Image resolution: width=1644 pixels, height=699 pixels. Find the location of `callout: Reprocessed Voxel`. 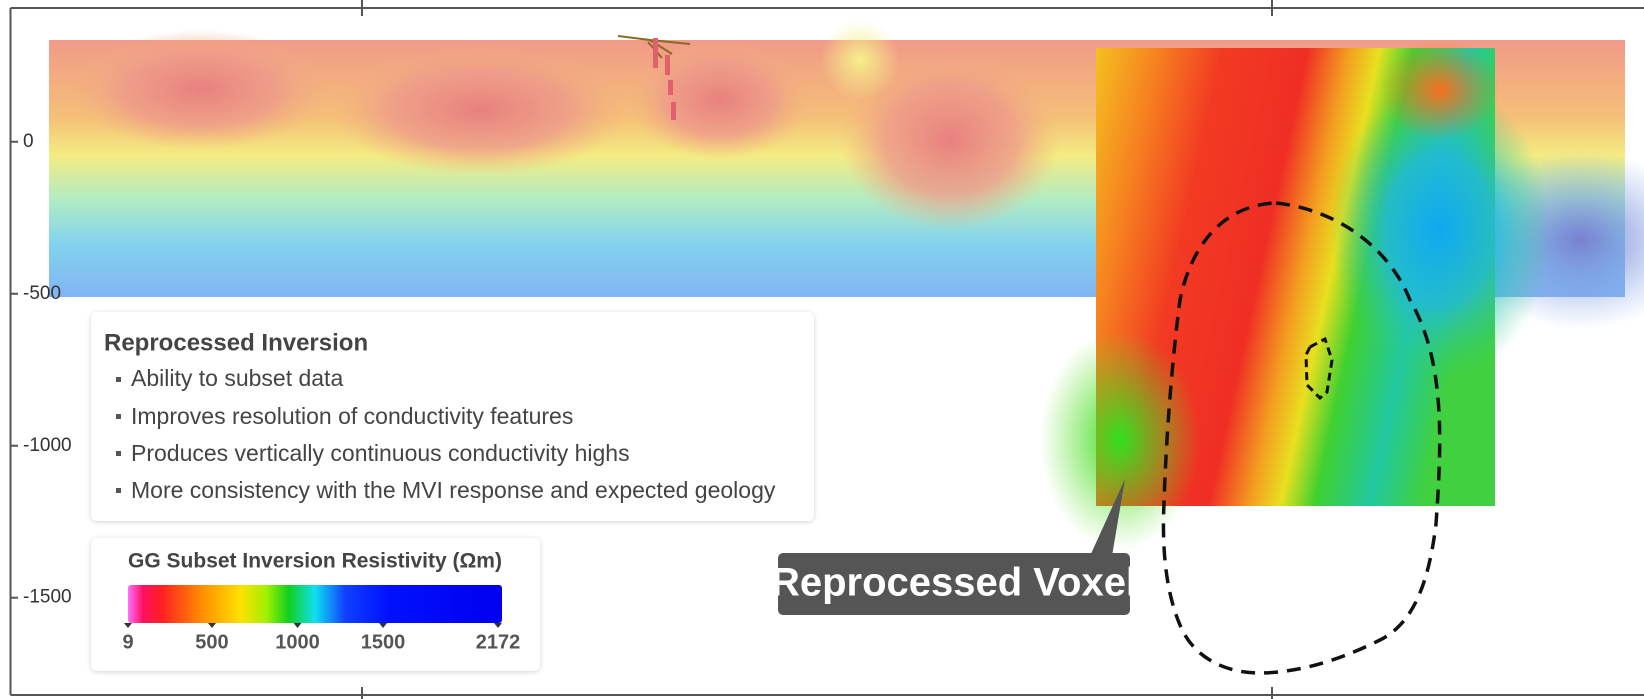

callout: Reprocessed Voxel is located at coordinates (954, 547).